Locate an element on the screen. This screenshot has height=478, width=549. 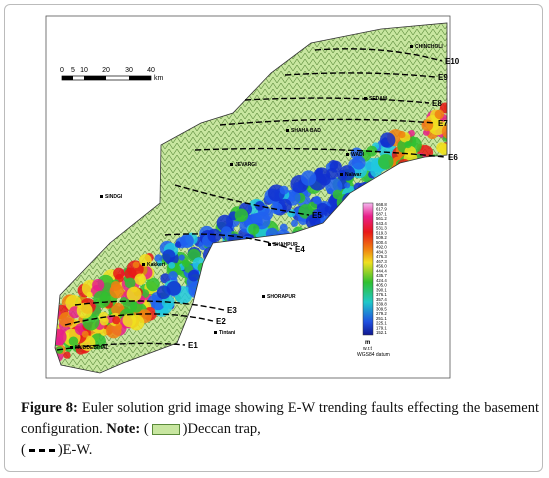
legend-datum: WGS84 datum is located at coordinates (373, 355).